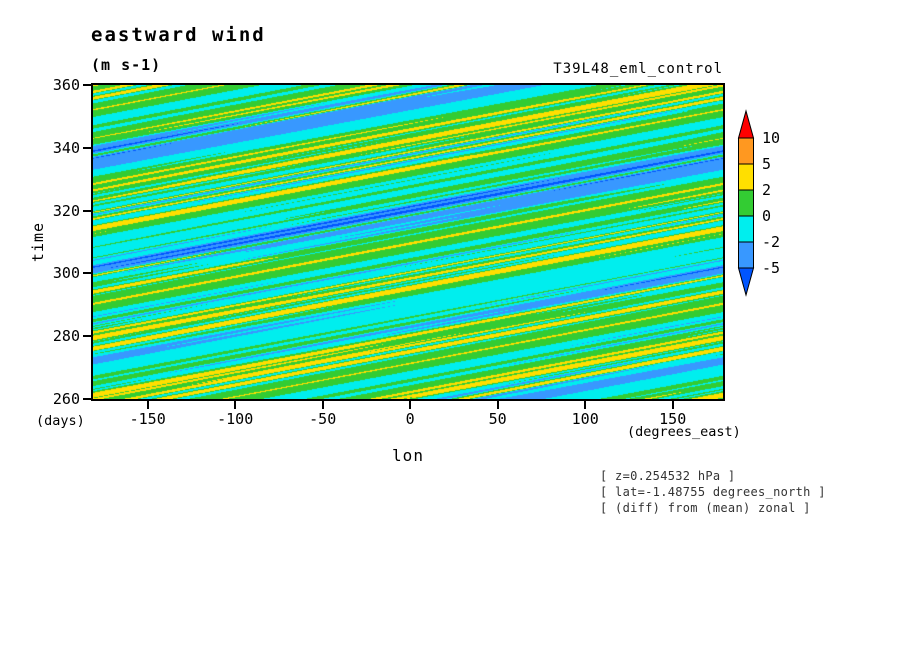 The image size is (904, 654). Describe the element at coordinates (673, 419) in the screenshot. I see `x-tick-label: 150` at that location.